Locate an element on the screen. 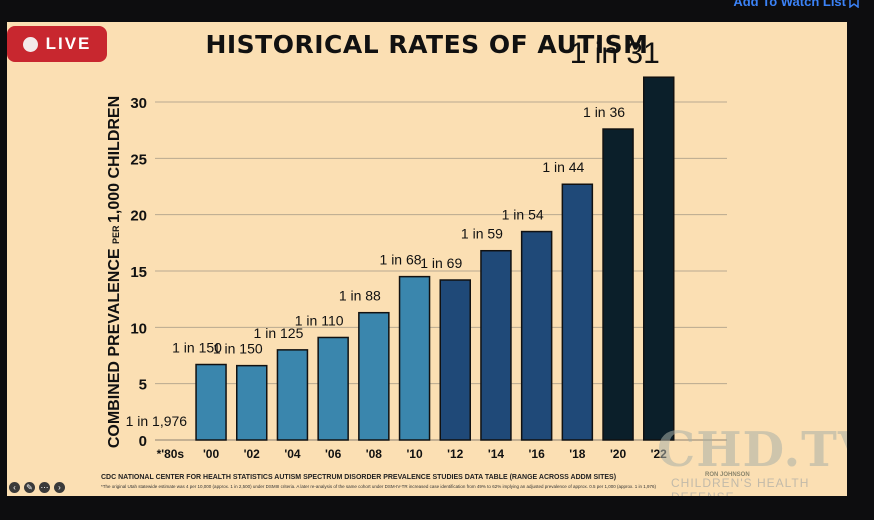 This screenshot has height=520, width=874. watermark-seal: RON JOHNSON is located at coordinates (727, 475).